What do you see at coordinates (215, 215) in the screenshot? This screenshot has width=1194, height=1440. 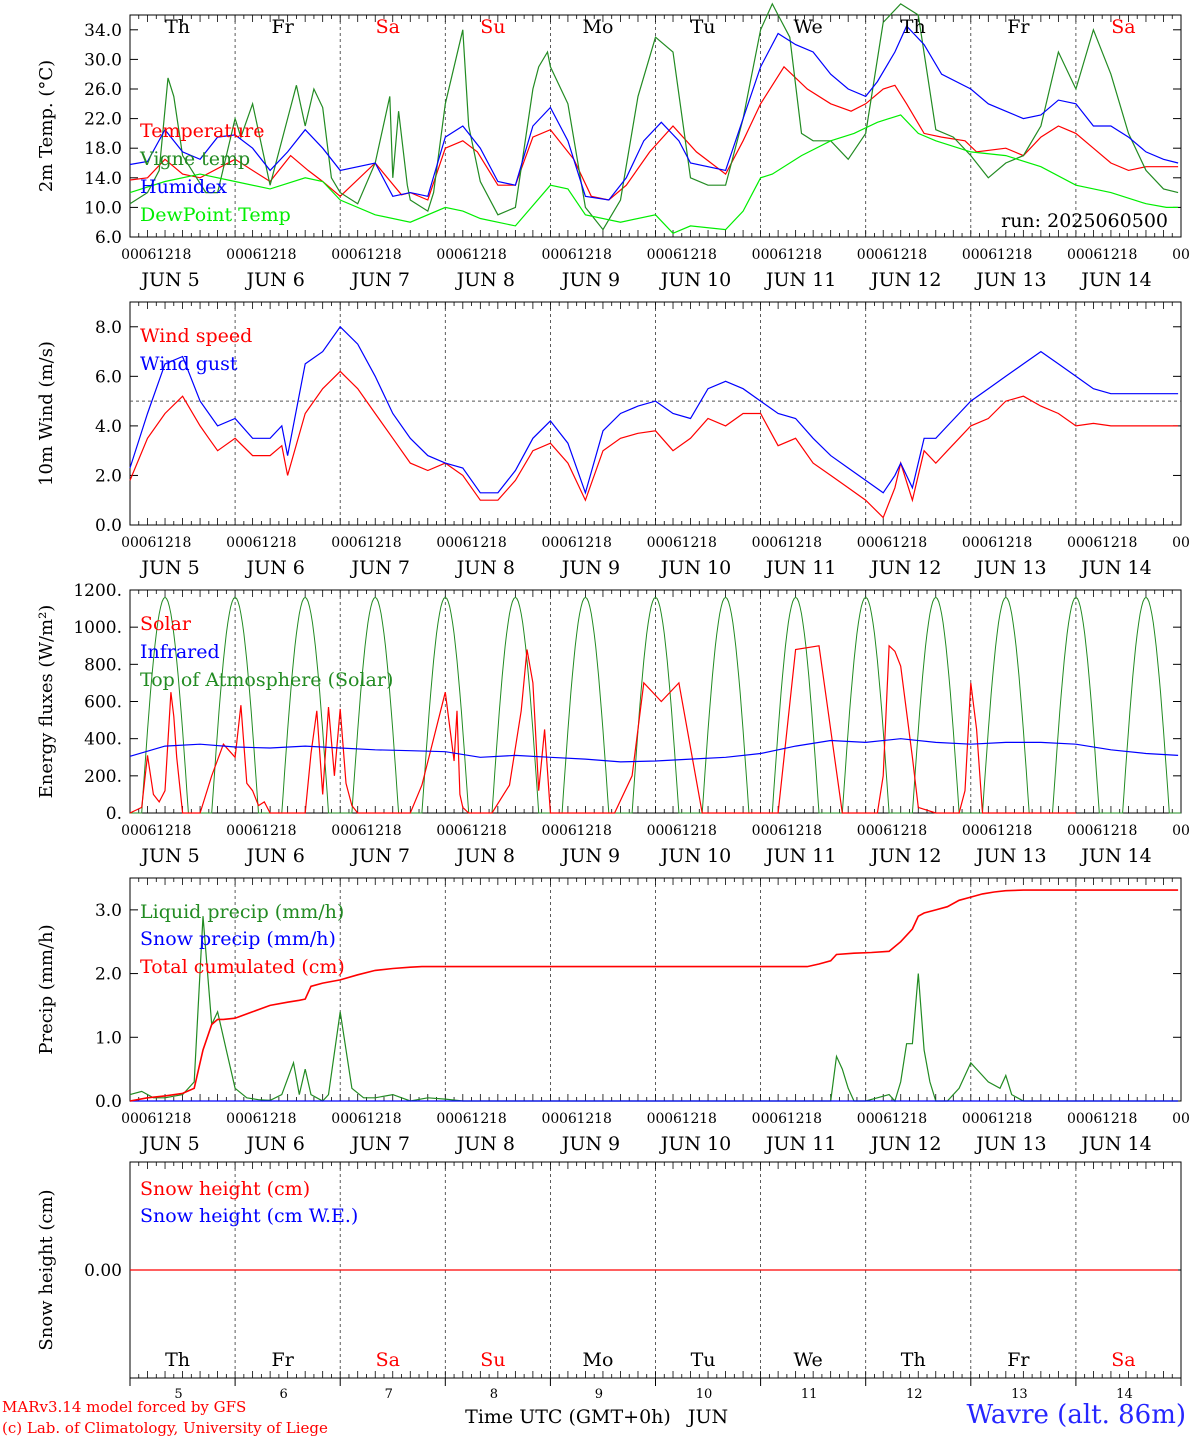 I see `temp-legend-dewpoint-temp: DewPoint Temp` at bounding box center [215, 215].